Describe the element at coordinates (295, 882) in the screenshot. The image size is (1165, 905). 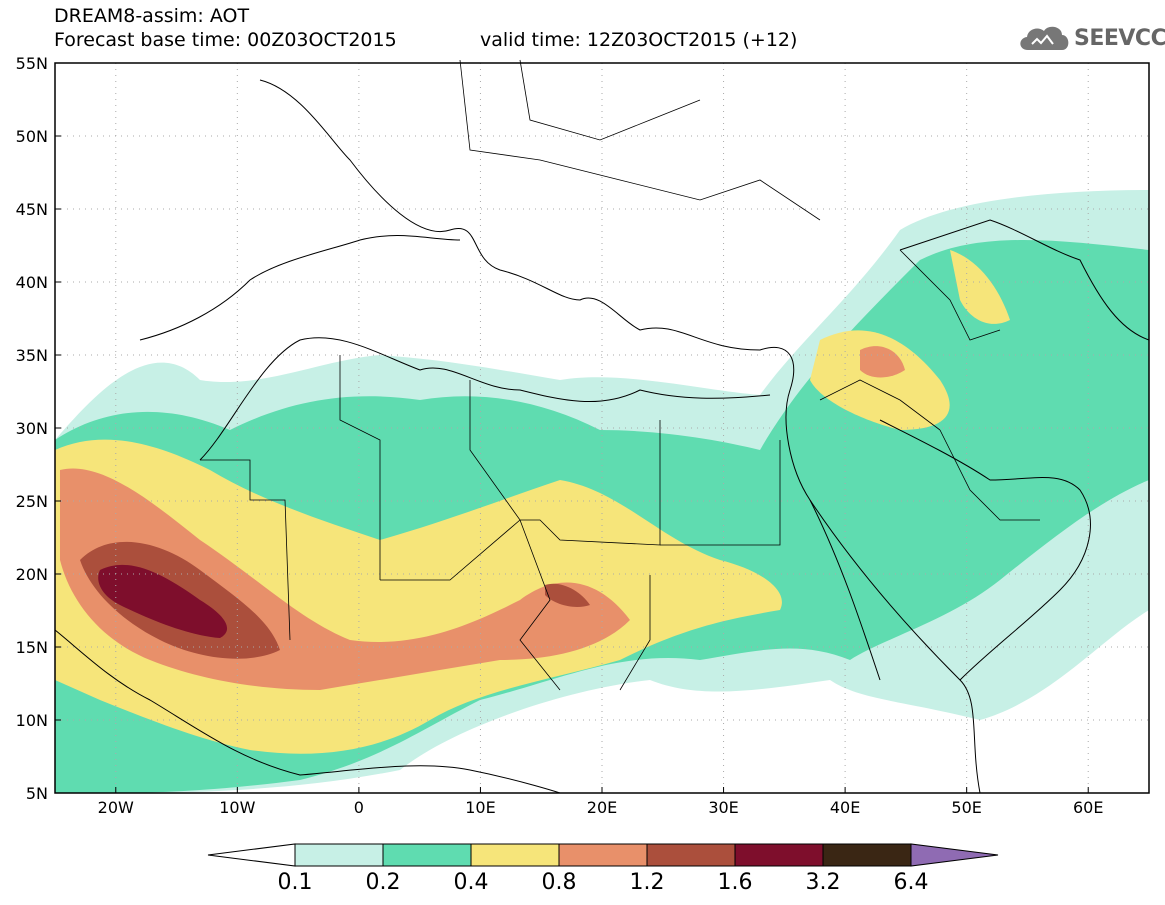
I see `colorbar-label: 0.1` at that location.